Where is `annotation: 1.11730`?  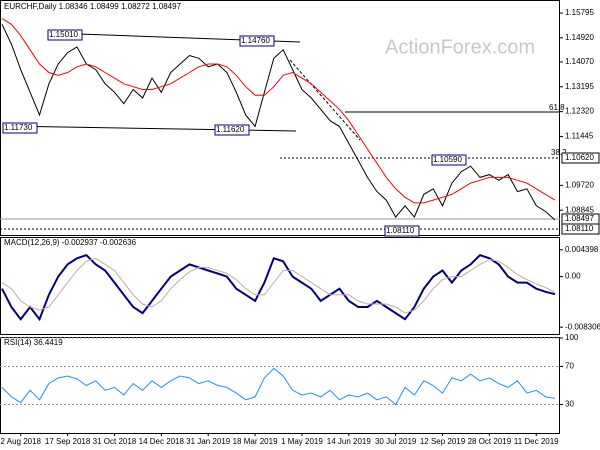 annotation: 1.11730 is located at coordinates (18, 127).